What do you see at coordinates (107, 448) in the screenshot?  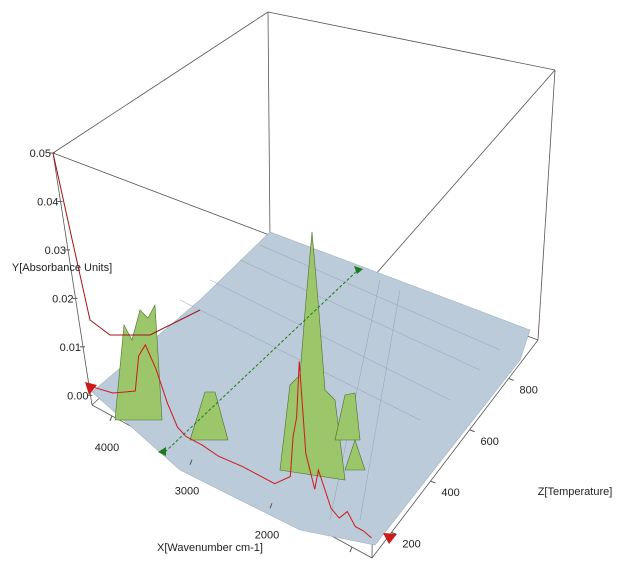 I see `x-tick-label: 4000` at bounding box center [107, 448].